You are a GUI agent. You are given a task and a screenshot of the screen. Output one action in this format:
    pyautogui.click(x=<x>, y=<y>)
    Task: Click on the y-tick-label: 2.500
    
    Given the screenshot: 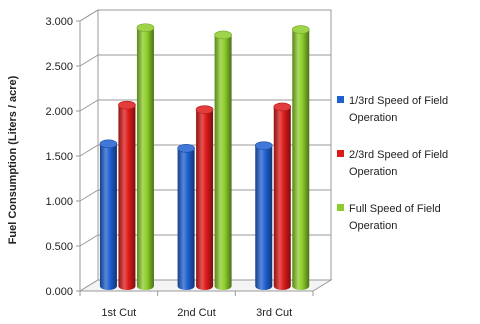 What is the action you would take?
    pyautogui.click(x=59, y=67)
    